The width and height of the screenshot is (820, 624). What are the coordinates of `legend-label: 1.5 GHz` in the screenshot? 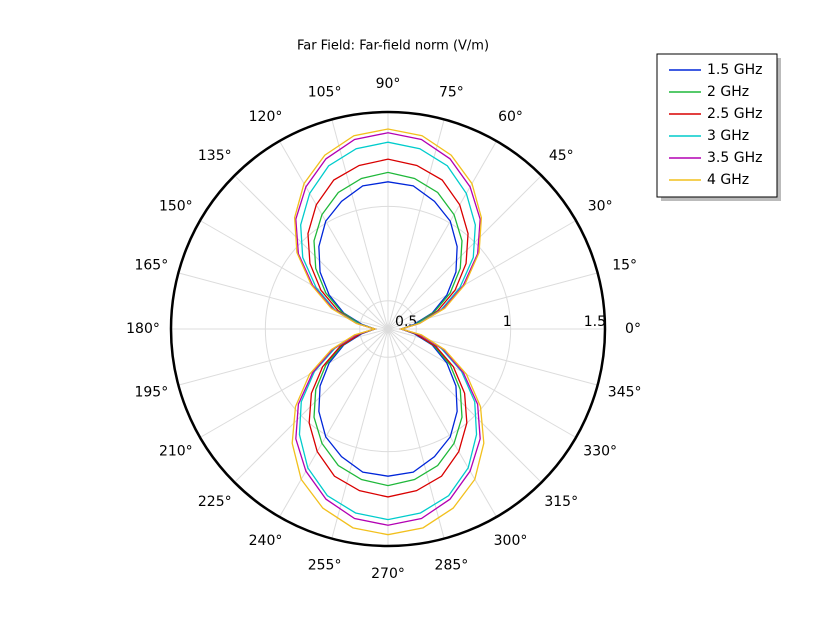 It's located at (734, 70).